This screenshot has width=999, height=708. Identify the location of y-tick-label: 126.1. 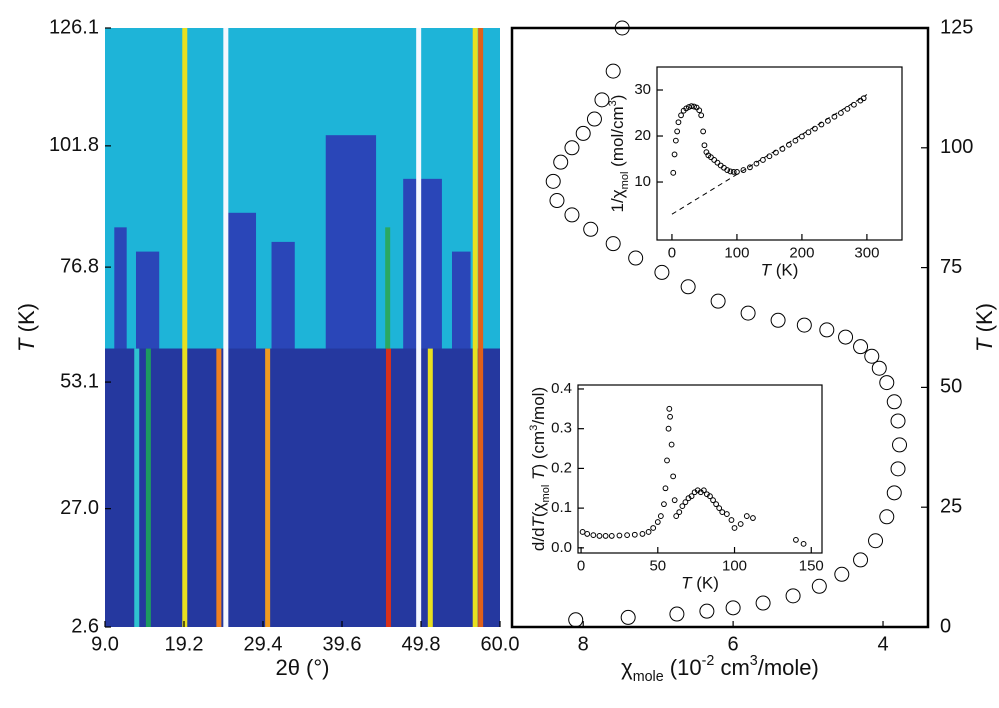
(74, 27).